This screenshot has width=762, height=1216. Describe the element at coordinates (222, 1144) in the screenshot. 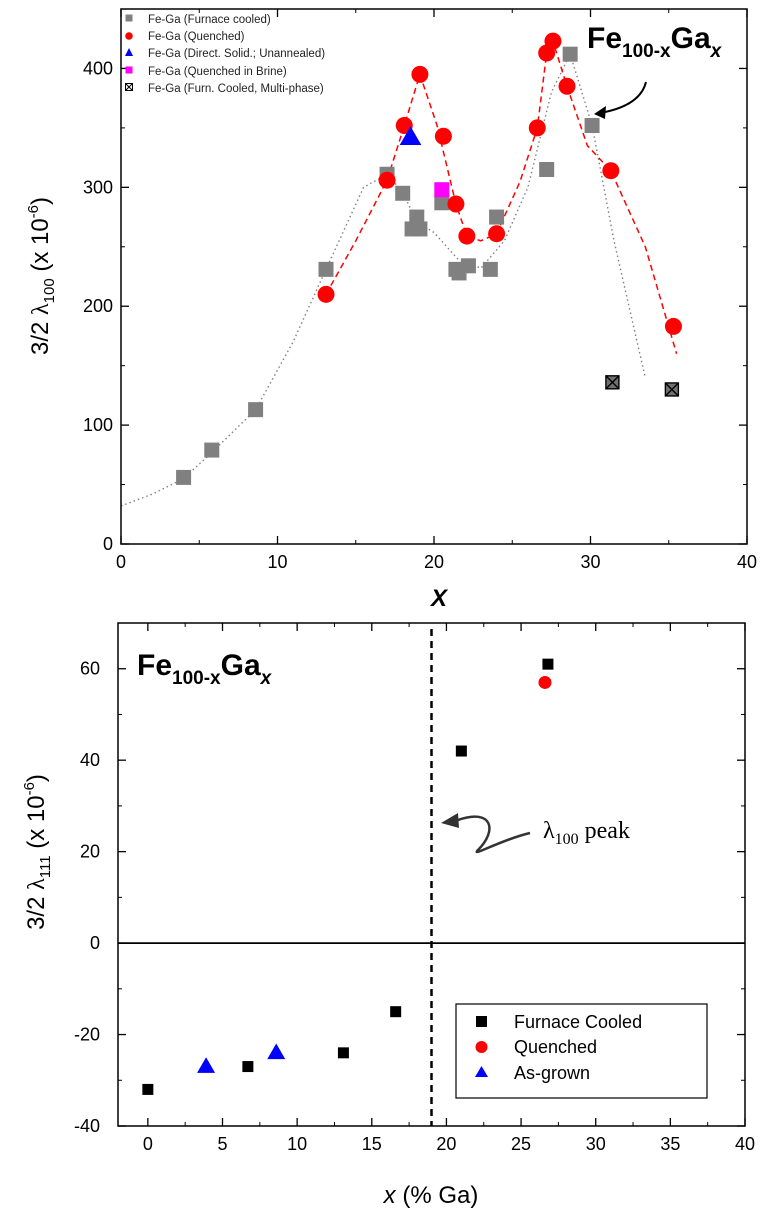

I see `x-tick-label: 5` at that location.